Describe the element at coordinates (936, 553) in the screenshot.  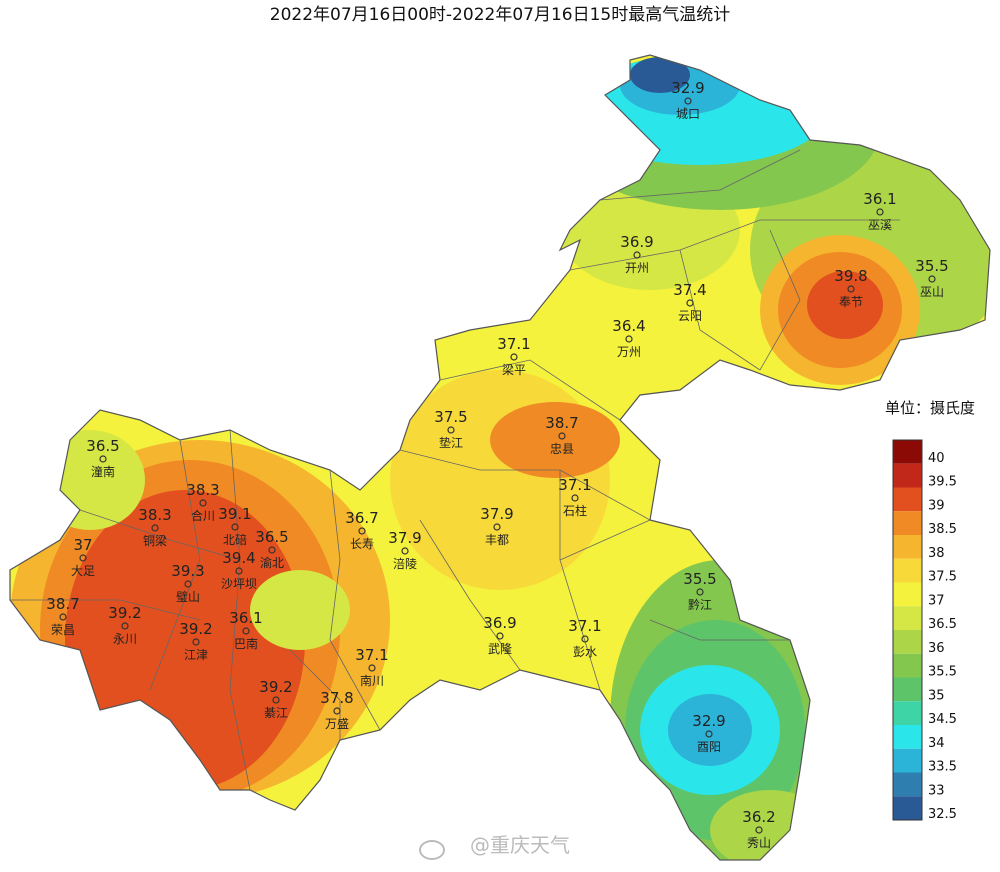
I see `legend-label: 38` at that location.